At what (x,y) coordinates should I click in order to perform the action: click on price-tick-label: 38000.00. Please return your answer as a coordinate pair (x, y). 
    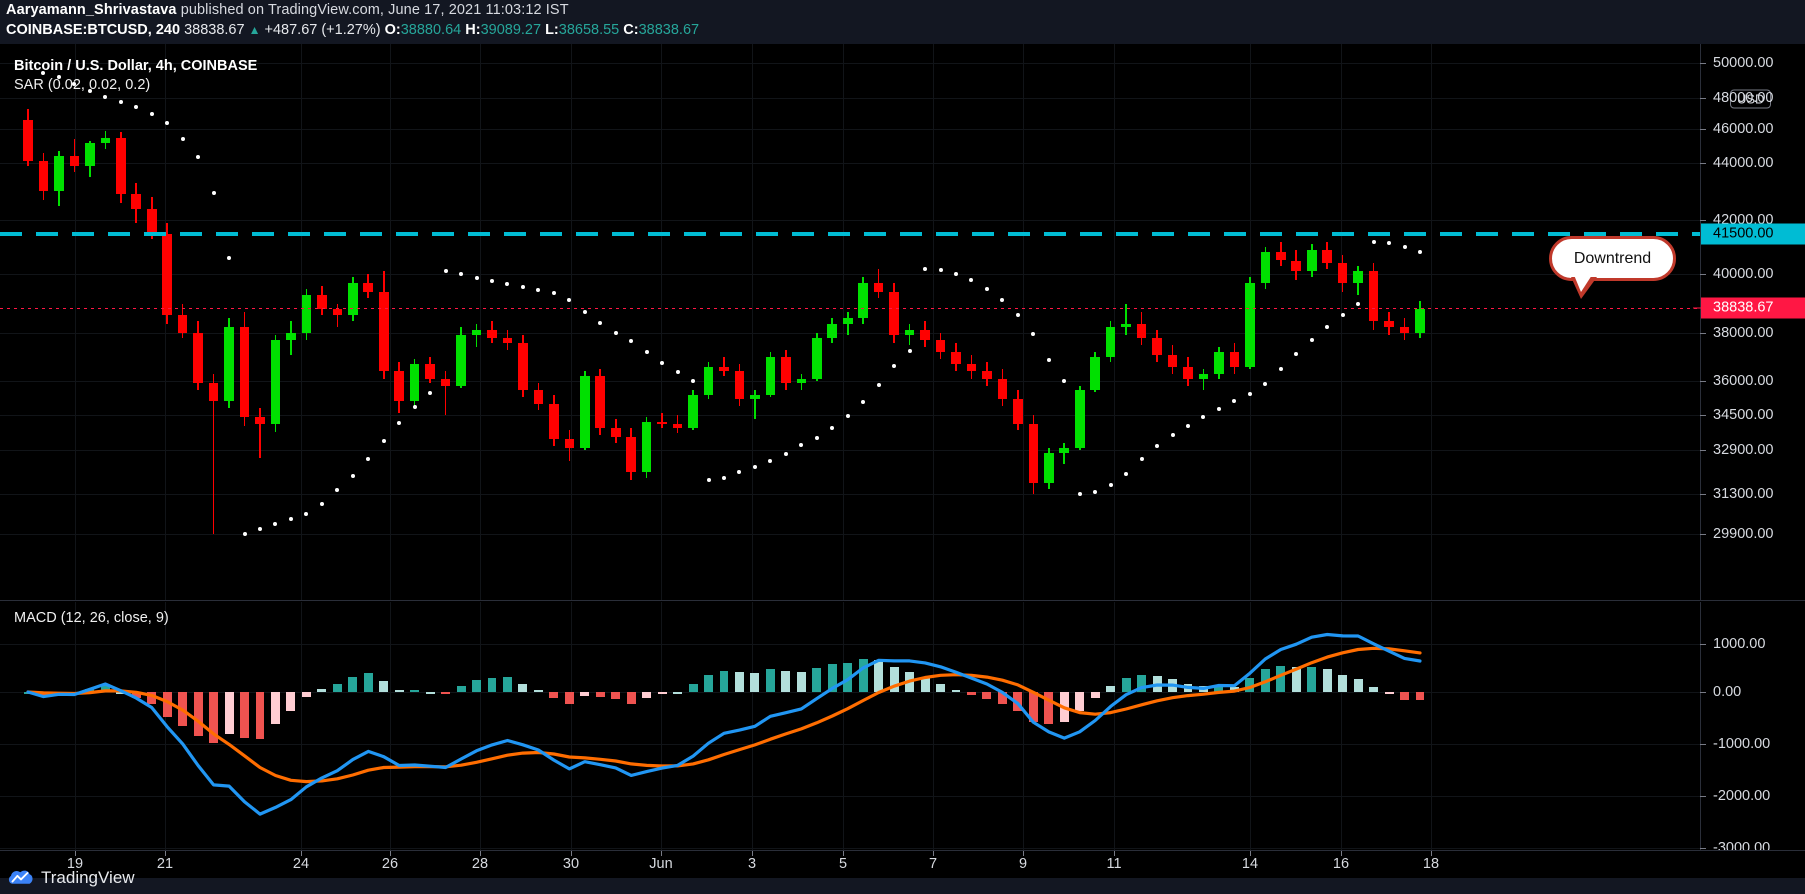
    Looking at the image, I should click on (1743, 333).